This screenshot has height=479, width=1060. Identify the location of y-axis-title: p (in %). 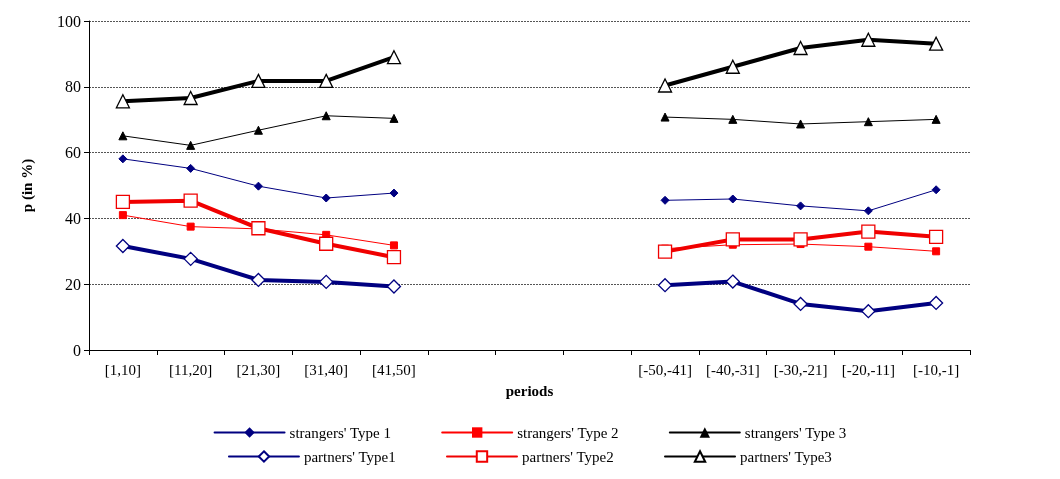
(27, 185).